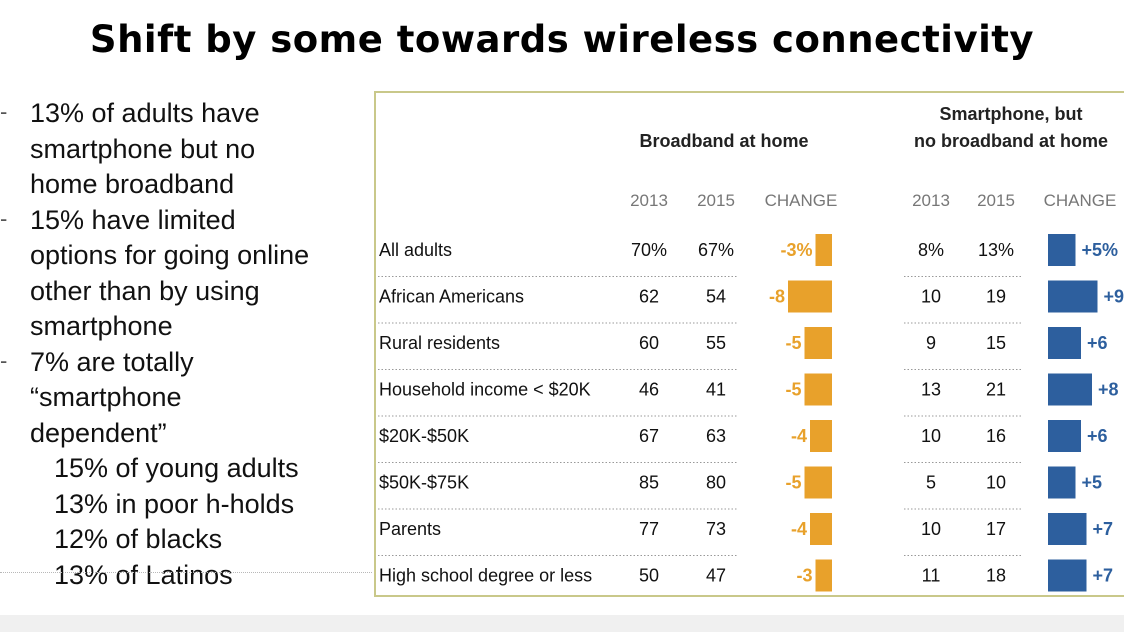 The width and height of the screenshot is (1124, 632). What do you see at coordinates (485, 390) in the screenshot?
I see `row-label: Household income < $20K` at bounding box center [485, 390].